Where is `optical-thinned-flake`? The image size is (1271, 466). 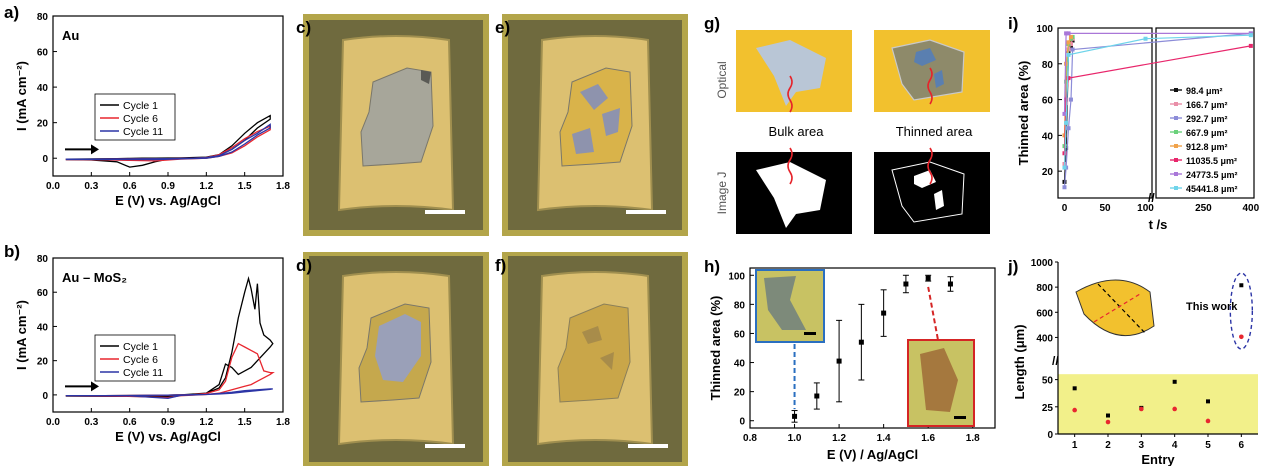
optical-thinned-flake is located at coordinates (928, 70).